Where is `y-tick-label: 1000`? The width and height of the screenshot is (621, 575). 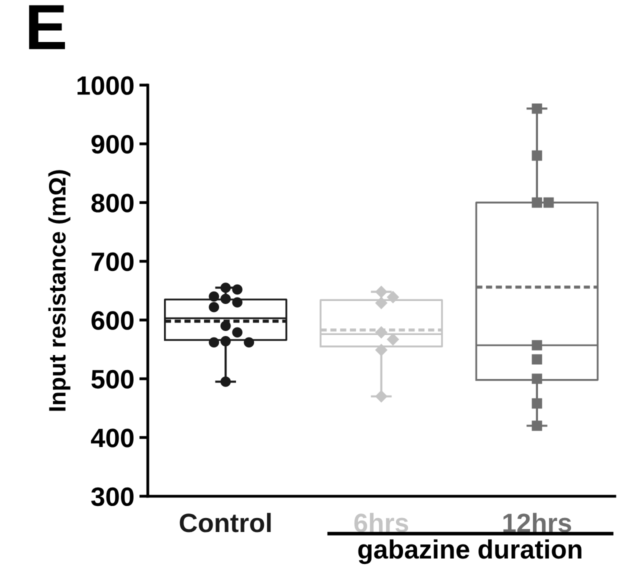 y-tick-label: 1000 is located at coordinates (106, 85).